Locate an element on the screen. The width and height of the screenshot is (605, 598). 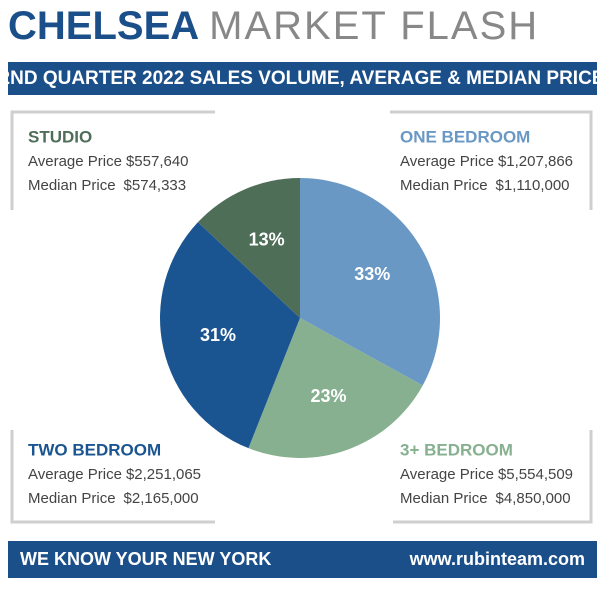
slice-label: 23% is located at coordinates (328, 396).